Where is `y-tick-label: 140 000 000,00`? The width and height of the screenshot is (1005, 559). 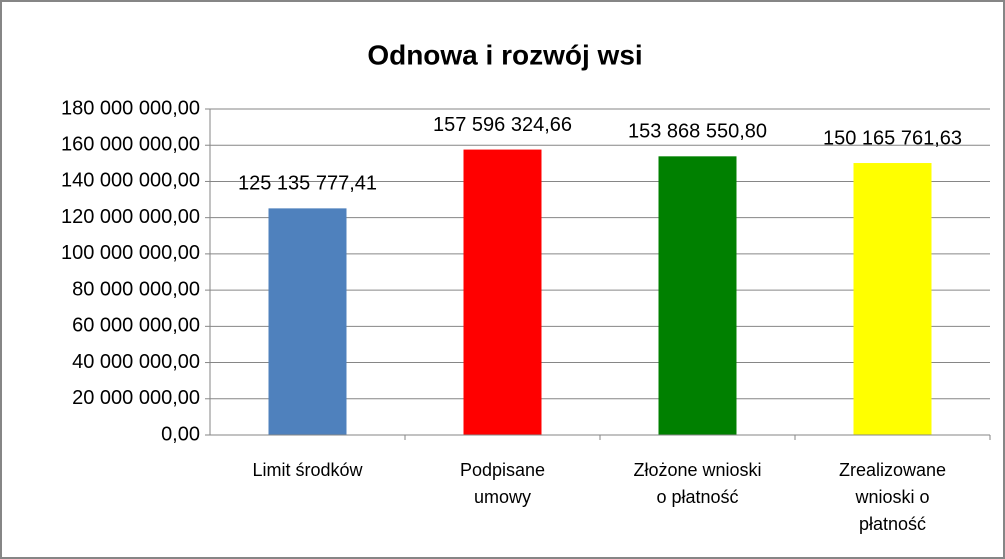 y-tick-label: 140 000 000,00 is located at coordinates (130, 181).